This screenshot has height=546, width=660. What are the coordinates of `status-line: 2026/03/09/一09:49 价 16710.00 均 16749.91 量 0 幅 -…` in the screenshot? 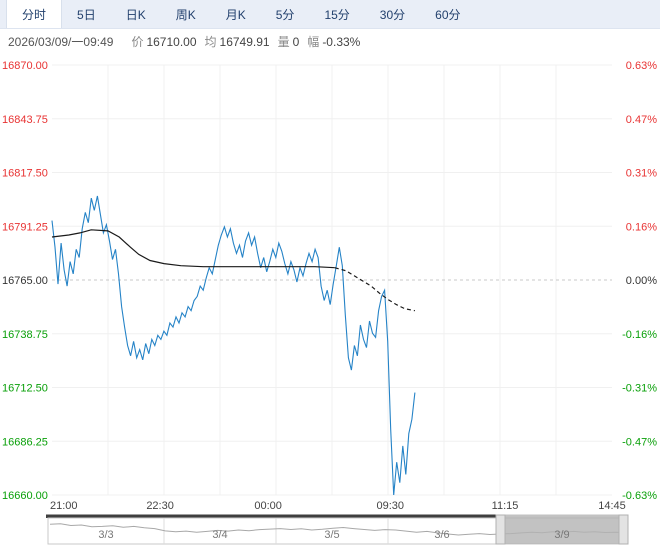 It's located at (330, 41).